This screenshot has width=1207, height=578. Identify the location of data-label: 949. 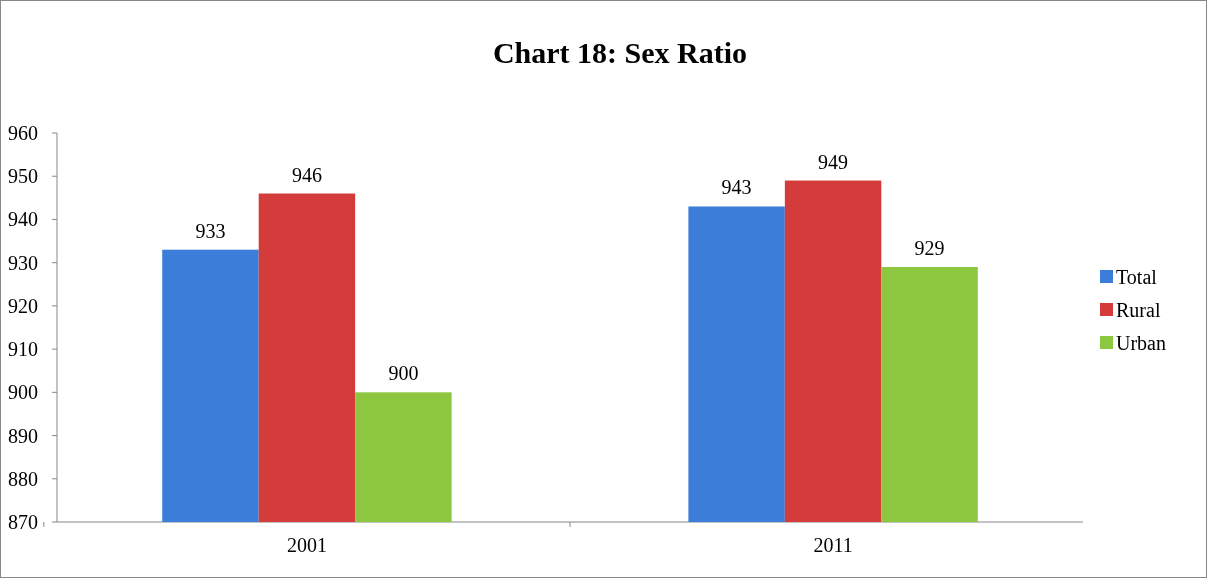
(833, 161).